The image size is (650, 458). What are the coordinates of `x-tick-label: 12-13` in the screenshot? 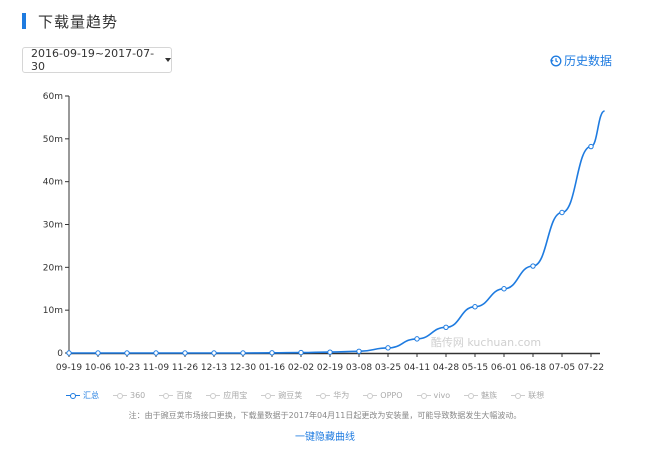 It's located at (214, 368).